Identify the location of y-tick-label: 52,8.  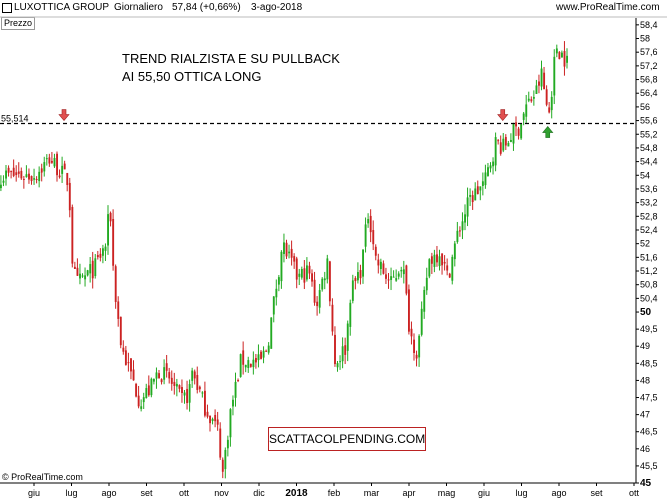
(649, 216).